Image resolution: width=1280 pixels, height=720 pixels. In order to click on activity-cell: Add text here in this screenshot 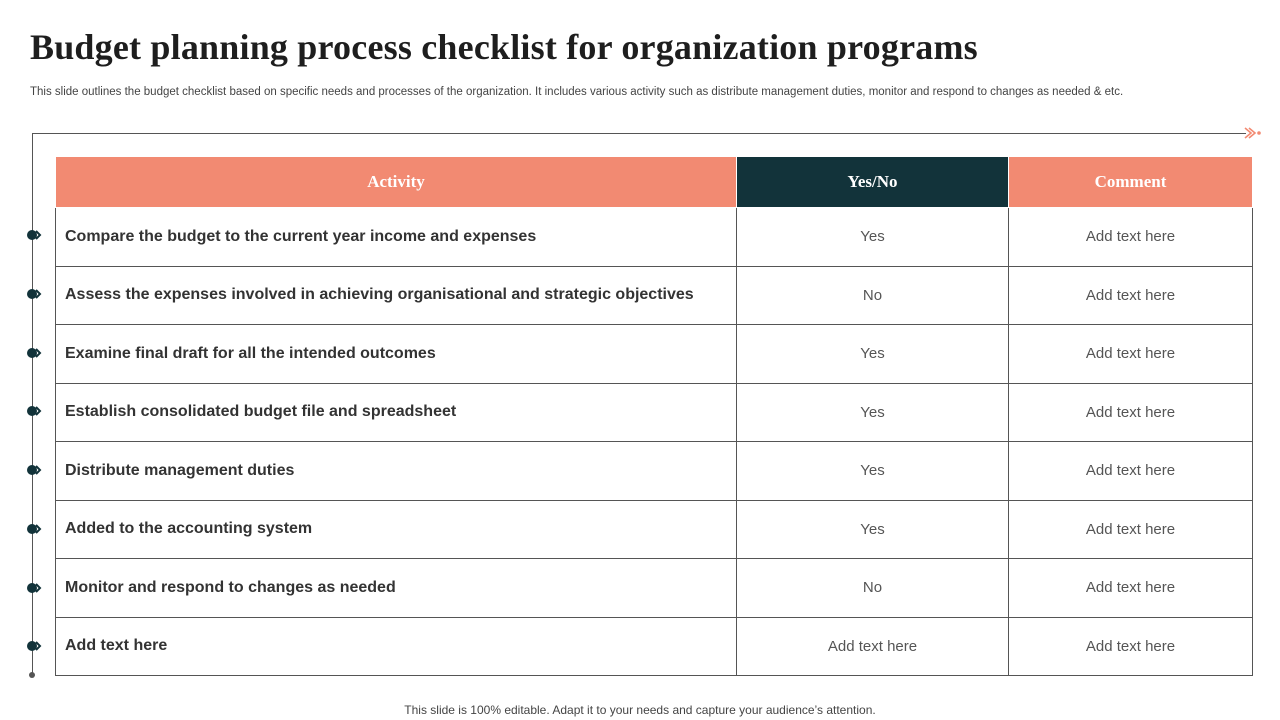, I will do `click(396, 646)`.